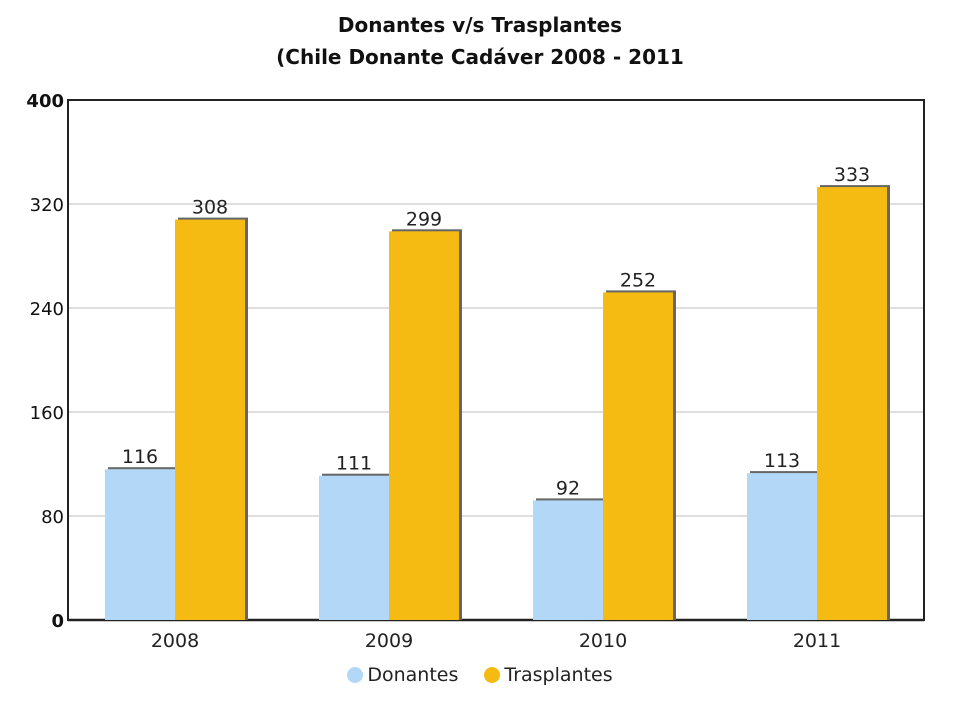 This screenshot has height=720, width=960. I want to click on data-label: 333, so click(852, 175).